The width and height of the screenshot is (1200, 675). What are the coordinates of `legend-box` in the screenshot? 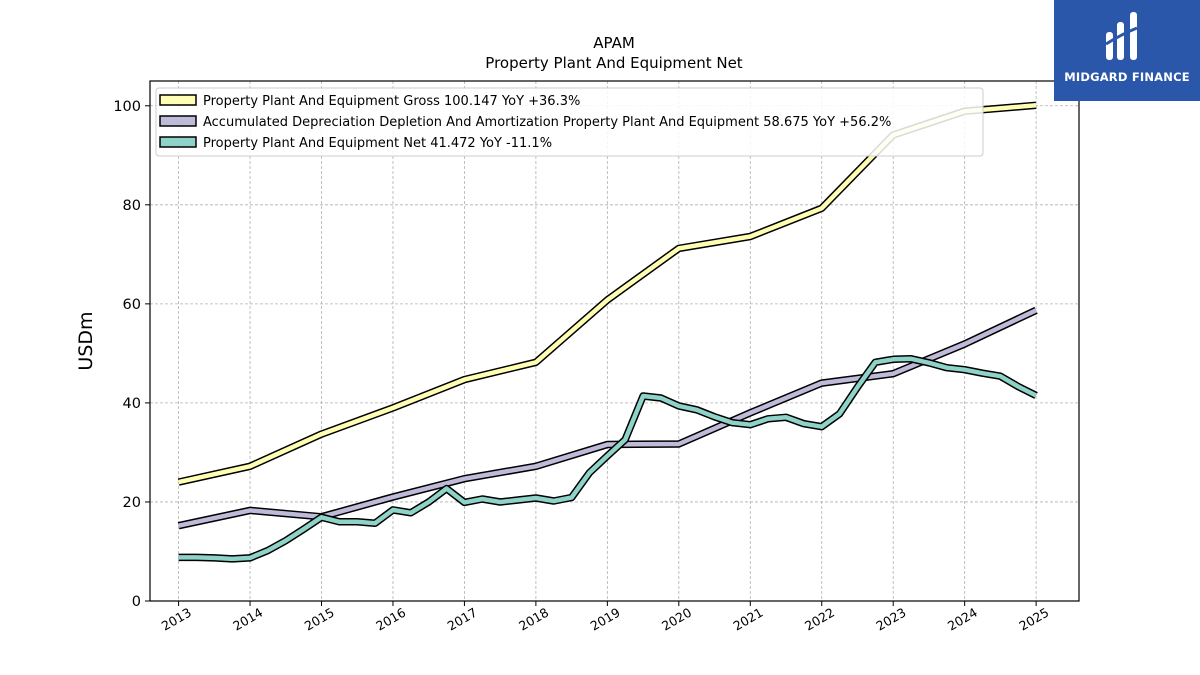 It's located at (569, 122).